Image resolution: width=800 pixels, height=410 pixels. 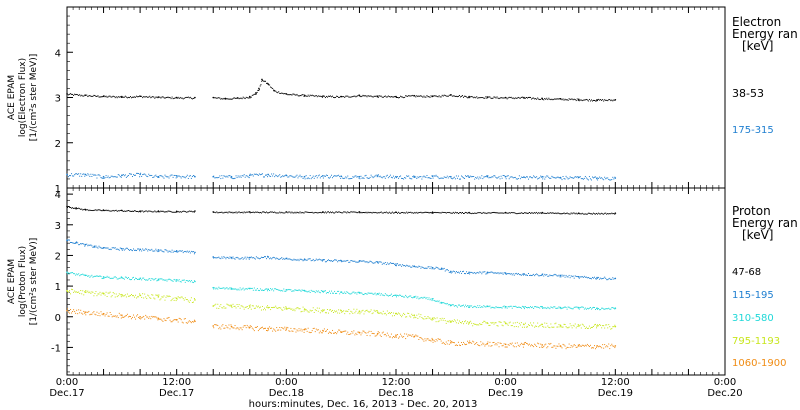 I want to click on xtick-time-label: 0:00, so click(x=505, y=382).